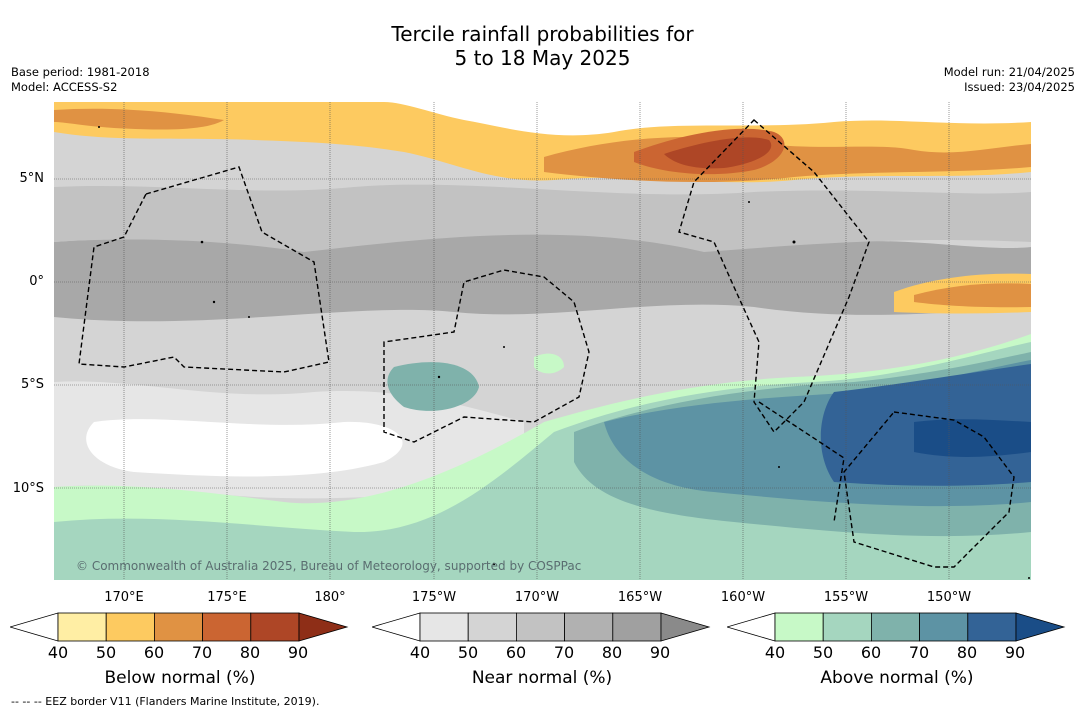 The width and height of the screenshot is (1085, 713). What do you see at coordinates (537, 597) in the screenshot?
I see `lon-label-170w: 170°W` at bounding box center [537, 597].